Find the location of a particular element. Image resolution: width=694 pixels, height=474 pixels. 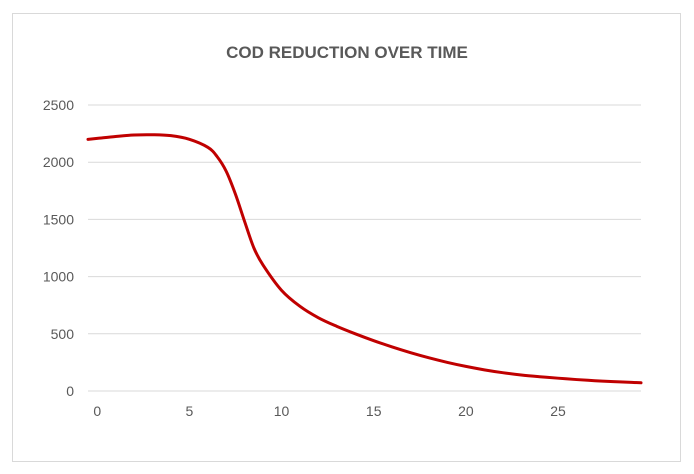

x-tick-label: 0 is located at coordinates (97, 411).